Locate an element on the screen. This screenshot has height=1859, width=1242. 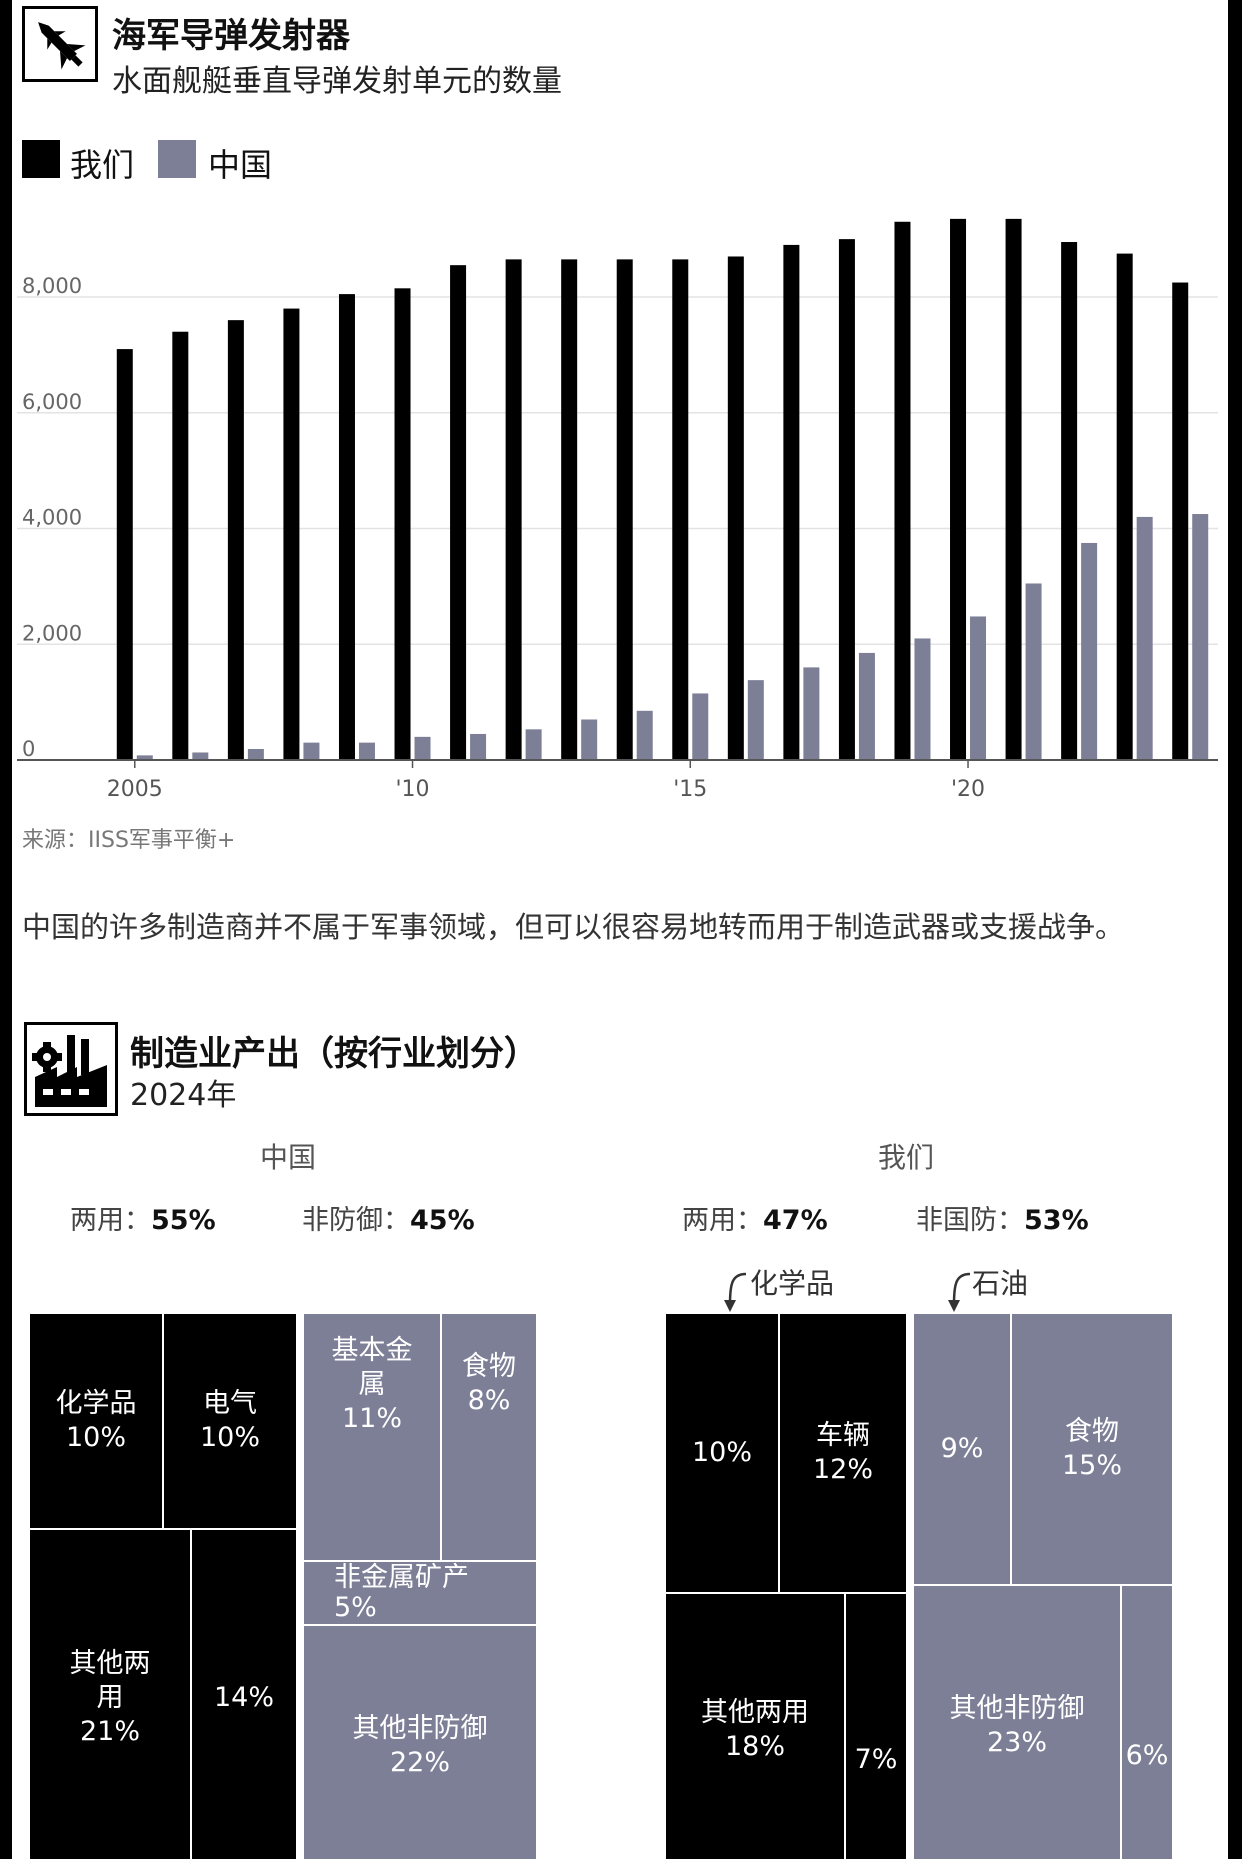
treemap-cell-china-dual-14: 14% is located at coordinates (244, 1693).